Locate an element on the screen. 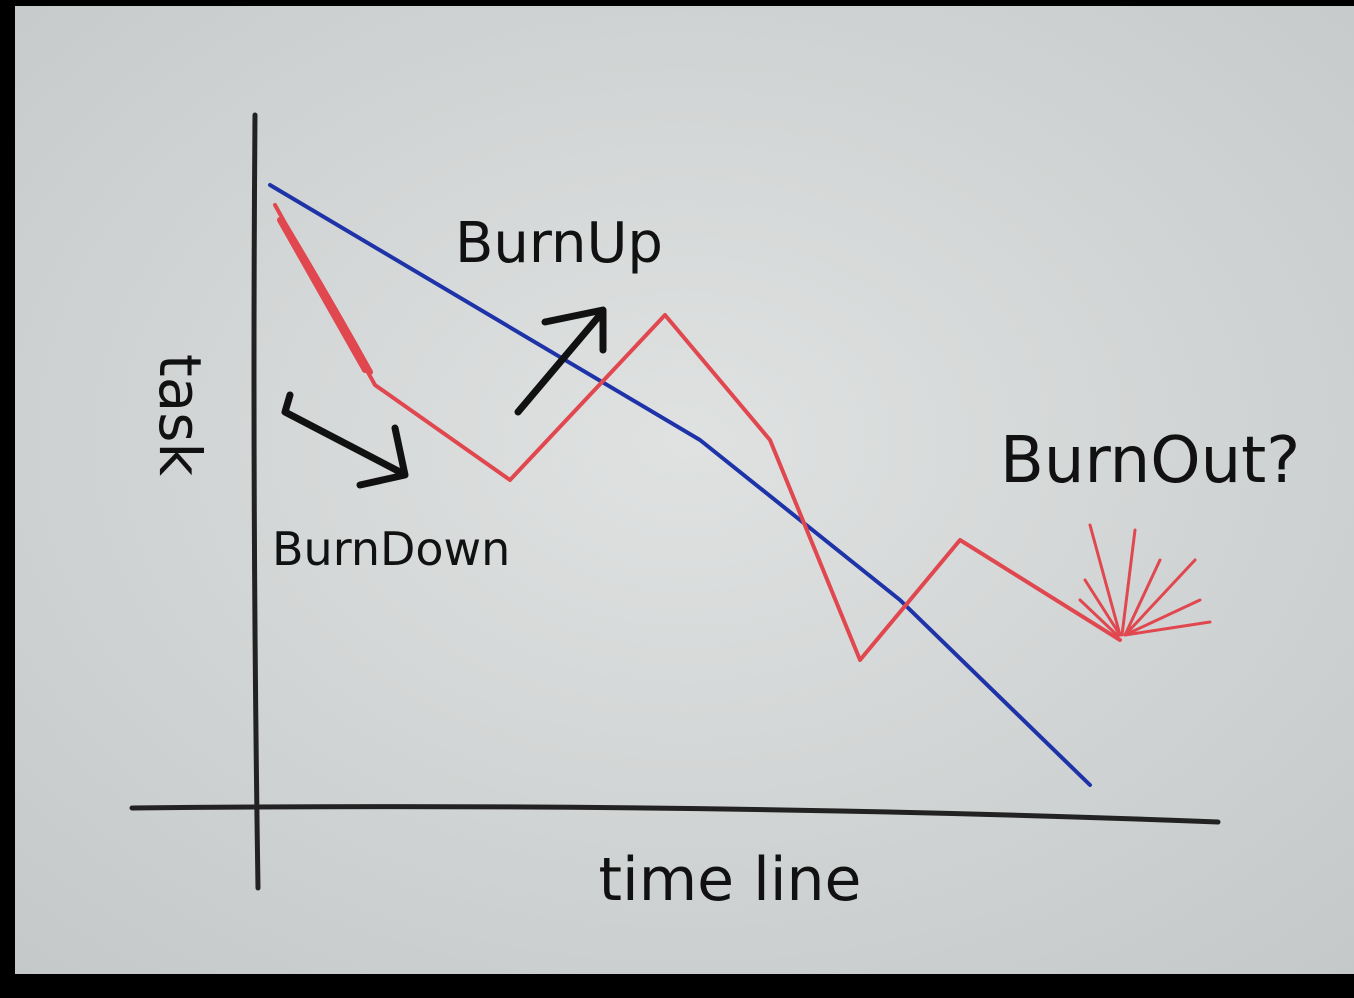  y-axis is located at coordinates (256, 501).